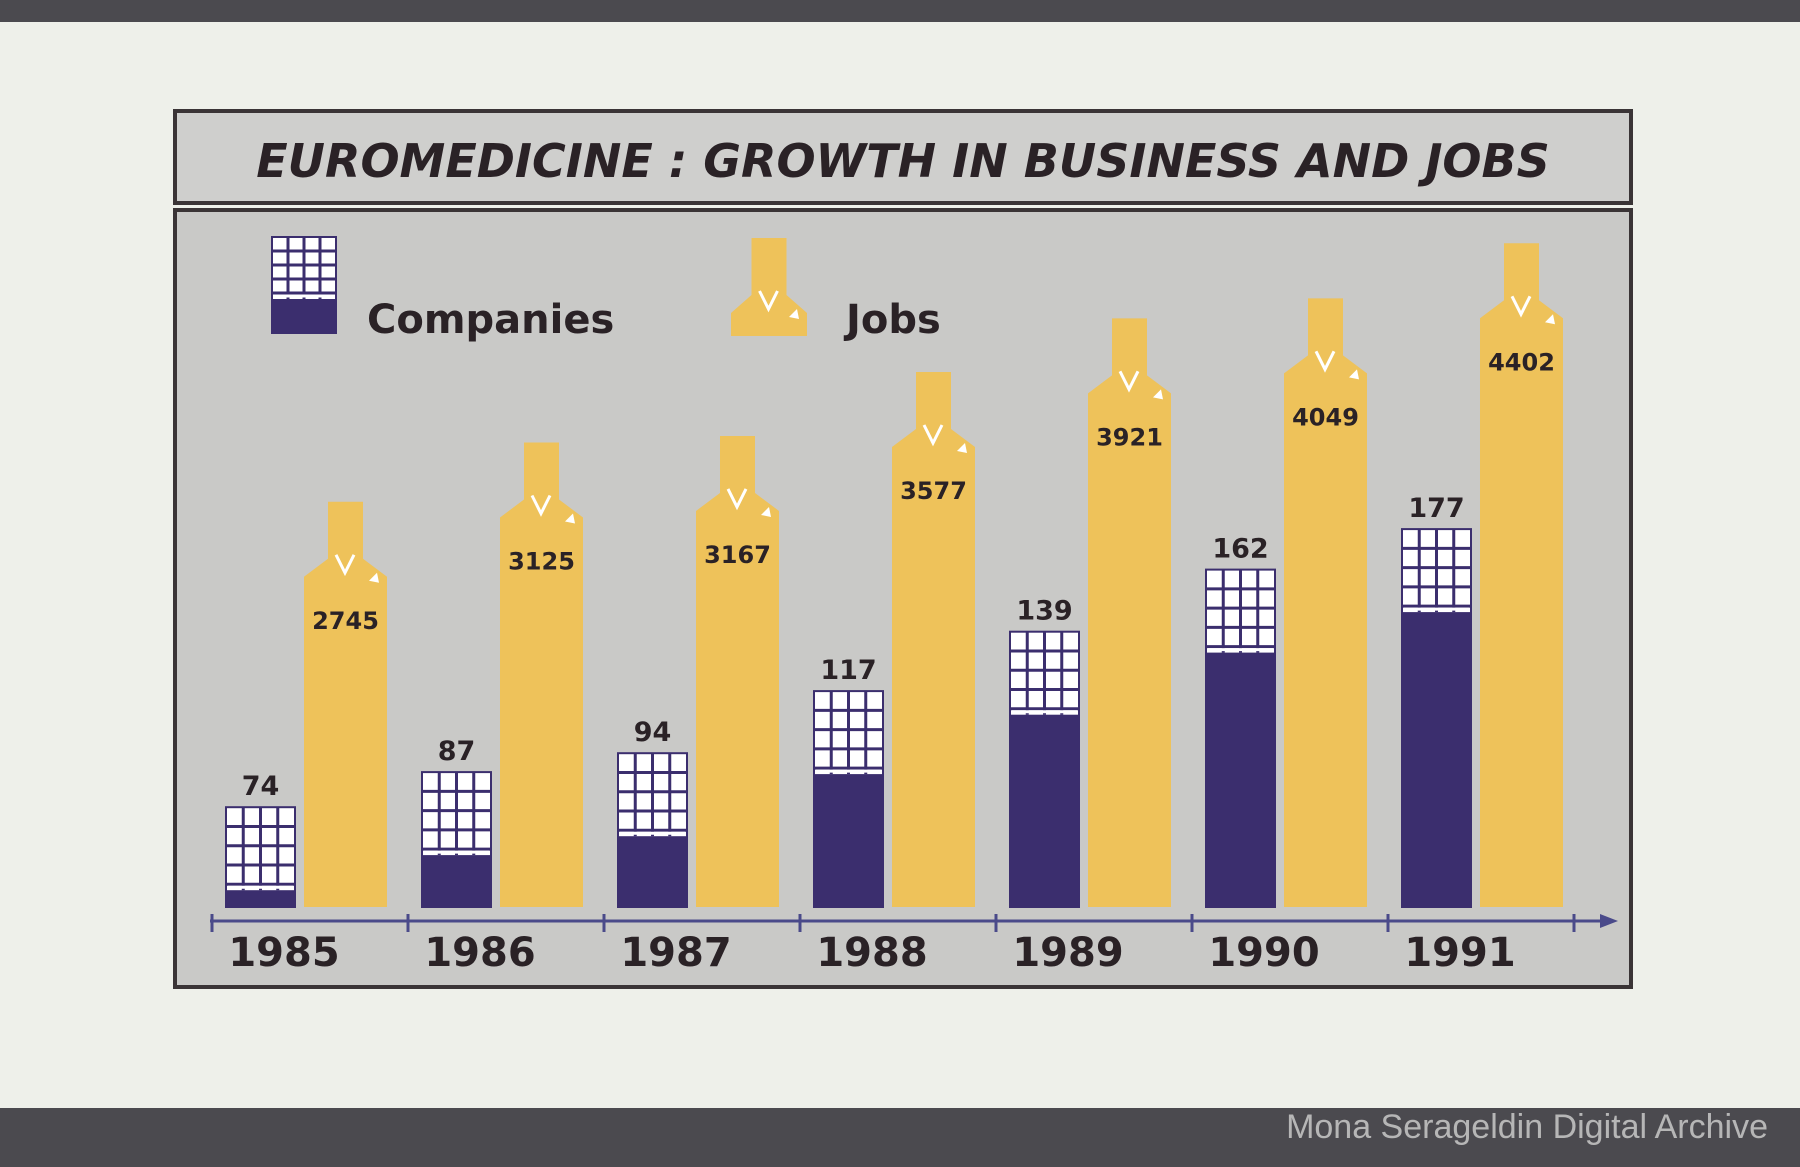 The image size is (1800, 1167). What do you see at coordinates (1459, 953) in the screenshot?
I see `x-tick-label: 1991` at bounding box center [1459, 953].